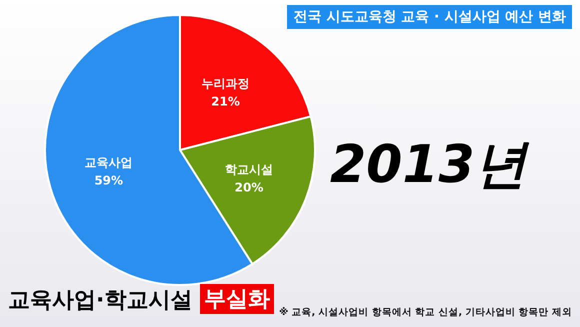 Image resolution: width=580 pixels, height=327 pixels. Describe the element at coordinates (249, 169) in the screenshot. I see `slice-label: 학교시설` at that location.